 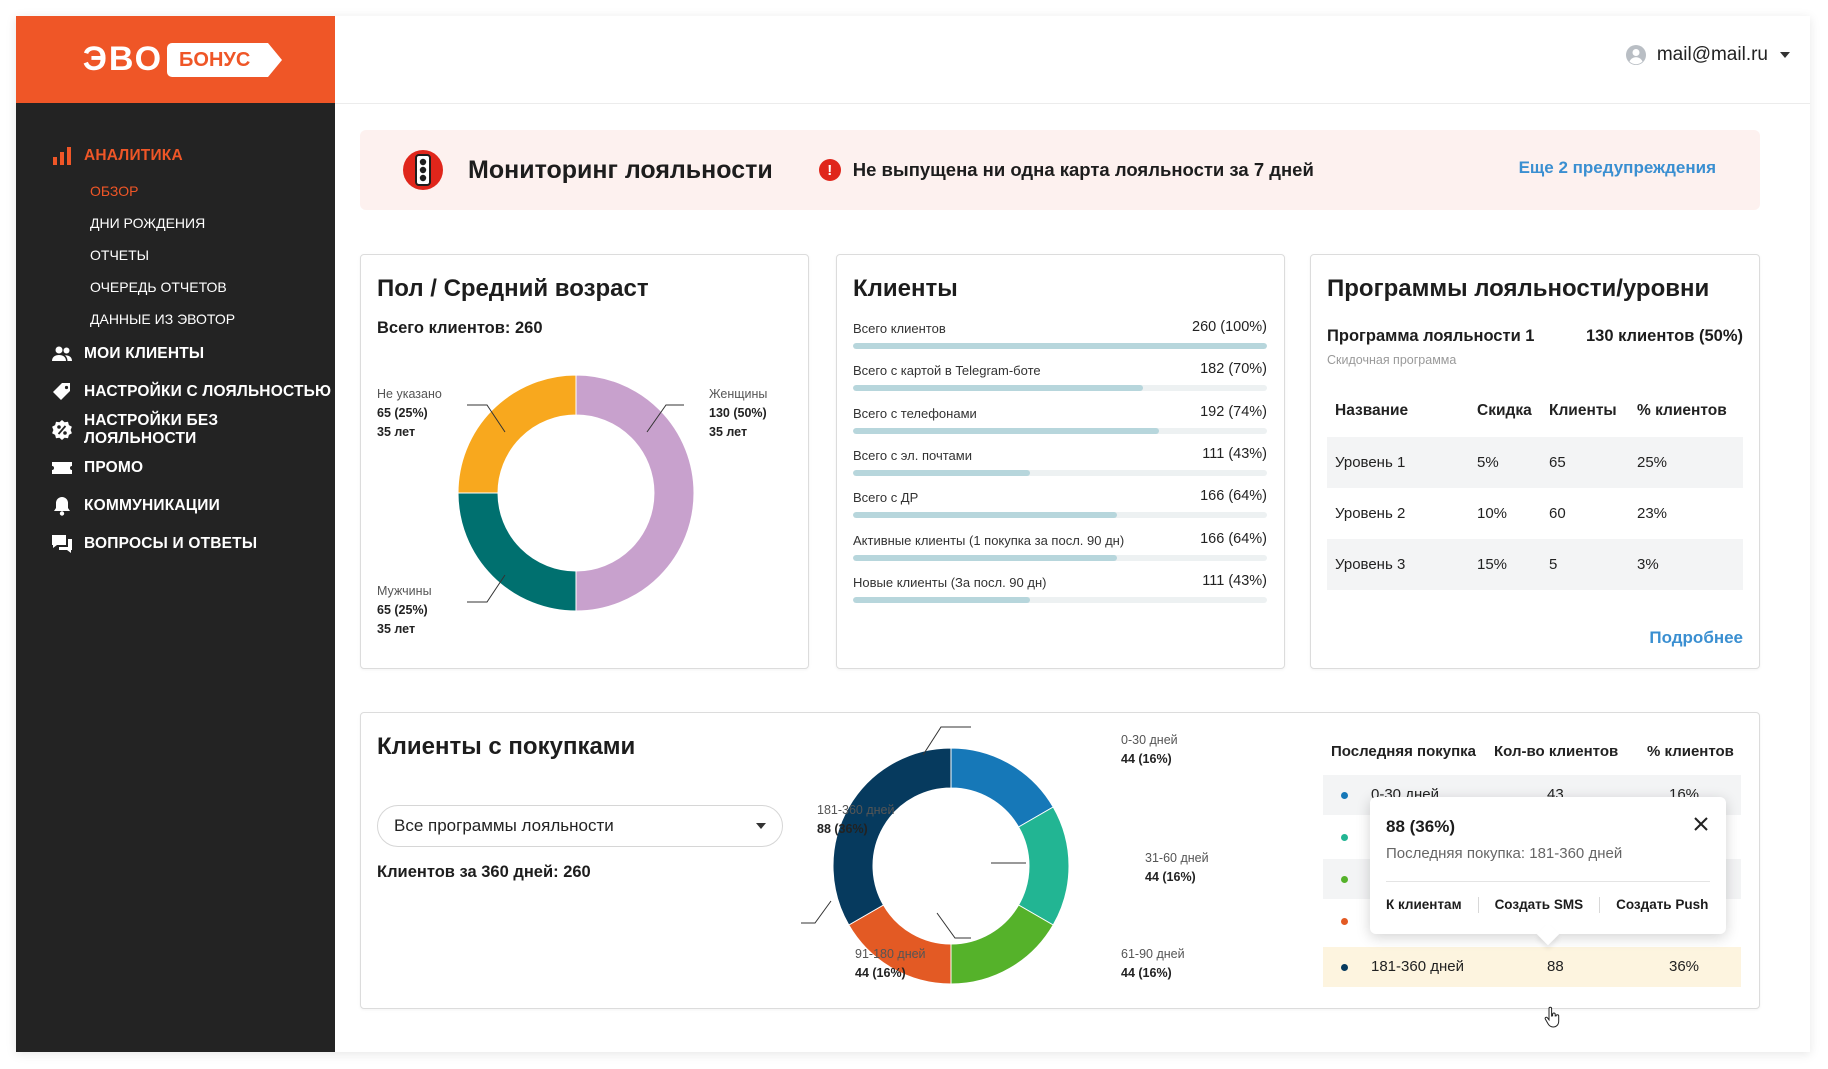 I want to click on client-stat-value: 260 (100%), so click(x=1229, y=327).